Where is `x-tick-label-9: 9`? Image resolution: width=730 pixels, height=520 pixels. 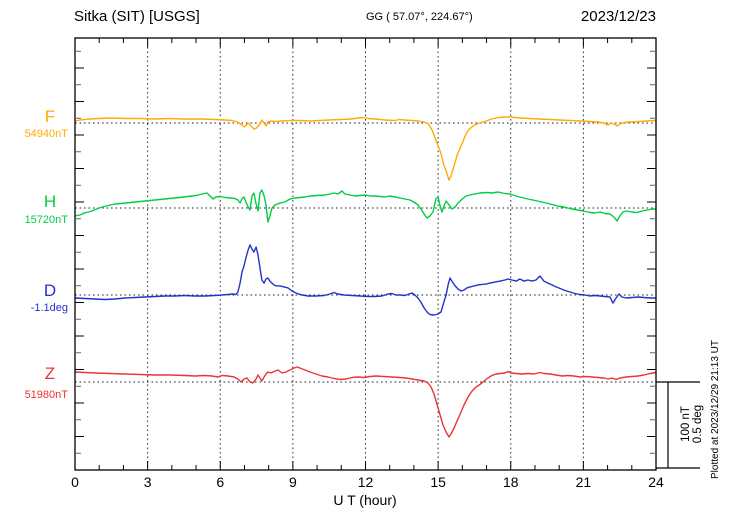 x-tick-label-9: 9 is located at coordinates (292, 482).